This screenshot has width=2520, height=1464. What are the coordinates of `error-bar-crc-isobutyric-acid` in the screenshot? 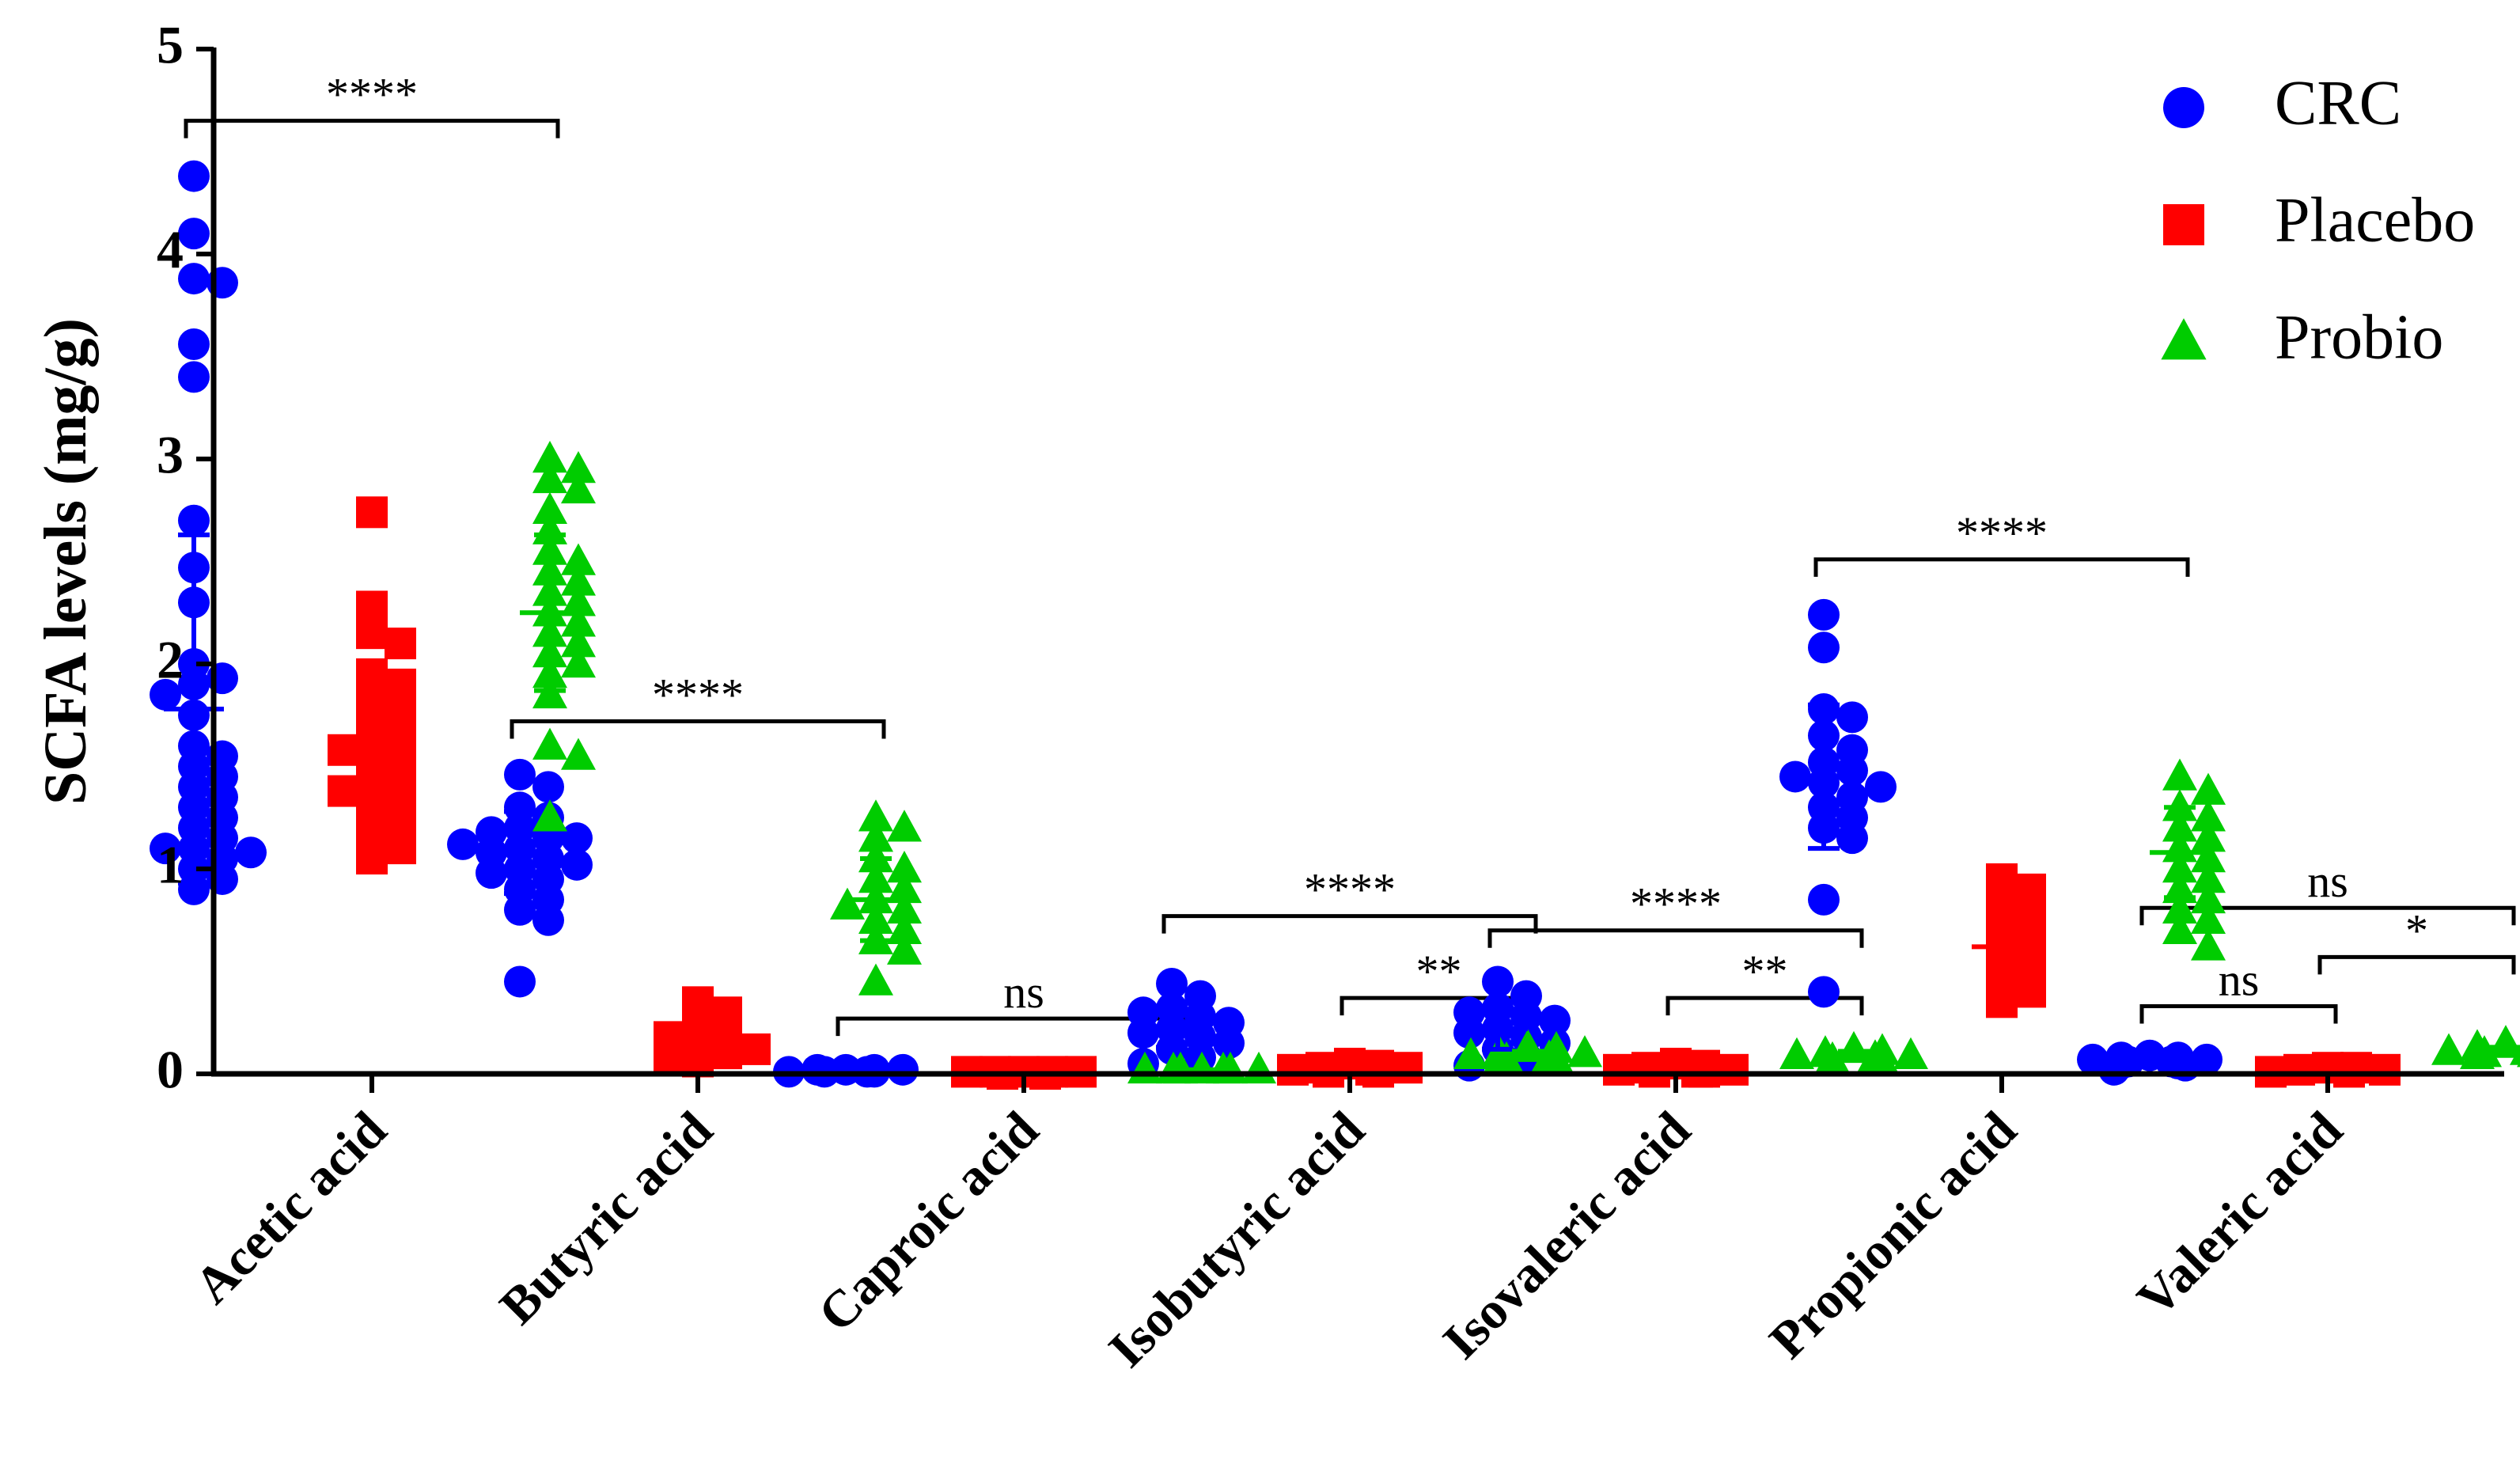 It's located at (1172, 1026).